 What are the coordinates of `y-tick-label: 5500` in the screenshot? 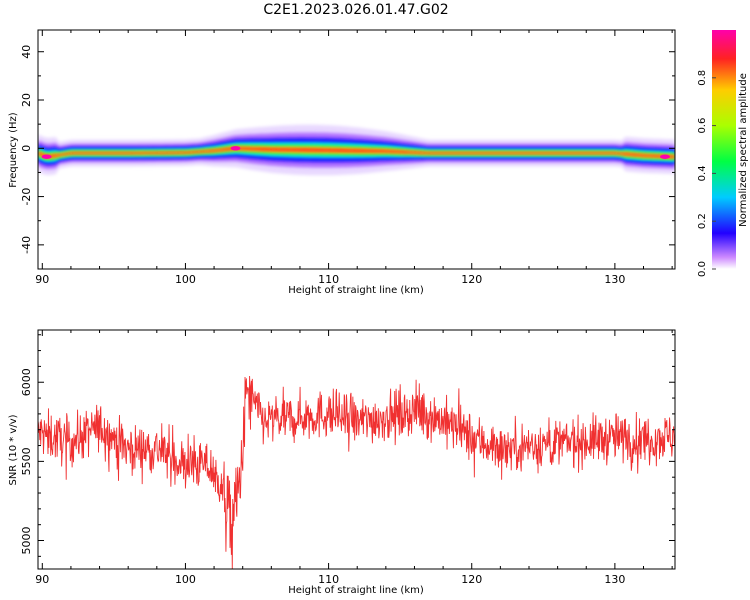 It's located at (26, 461).